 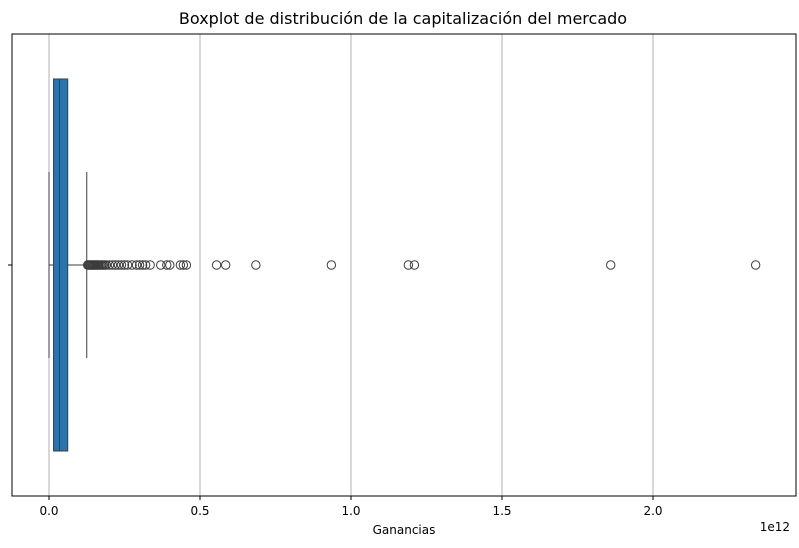 What do you see at coordinates (350, 511) in the screenshot?
I see `x-tick-label: 1.0` at bounding box center [350, 511].